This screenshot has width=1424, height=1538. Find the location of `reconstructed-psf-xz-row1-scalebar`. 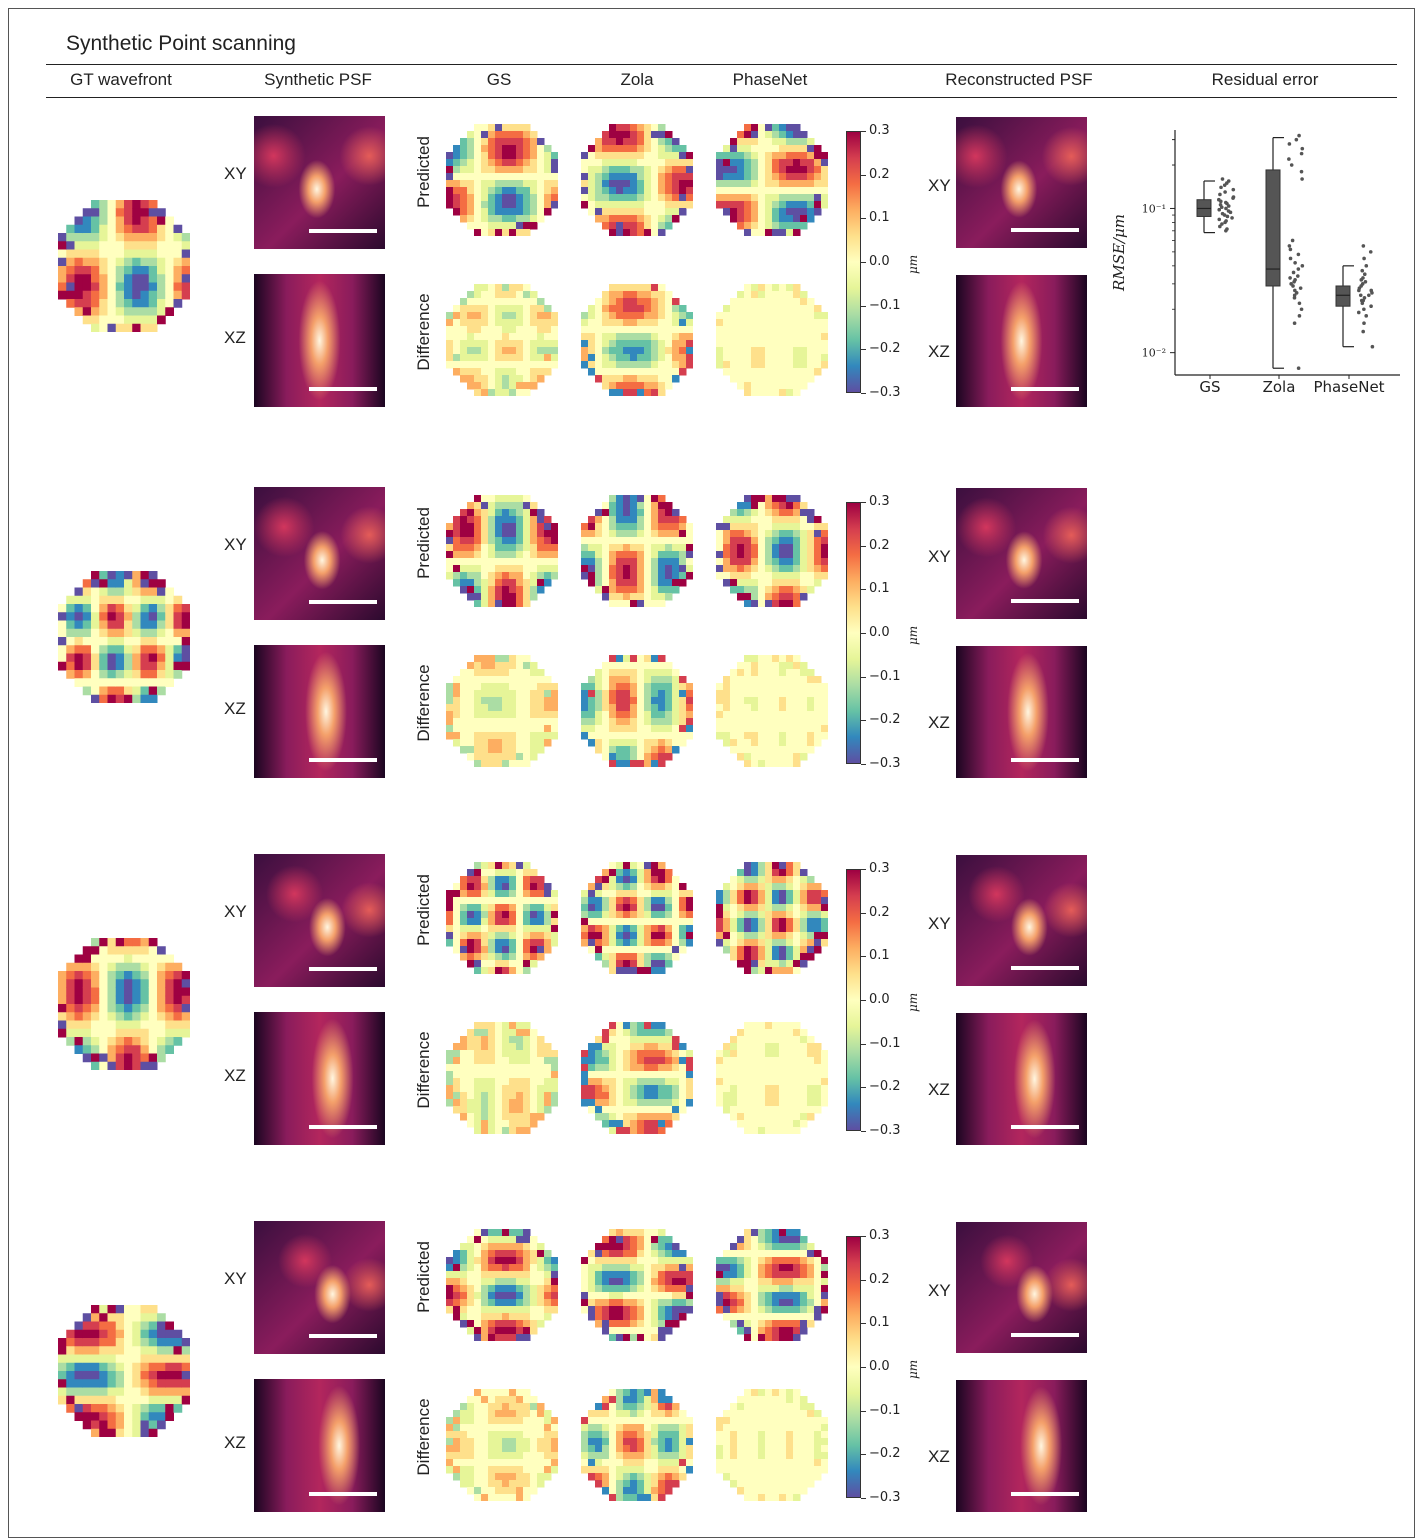

reconstructed-psf-xz-row1-scalebar is located at coordinates (1045, 389).